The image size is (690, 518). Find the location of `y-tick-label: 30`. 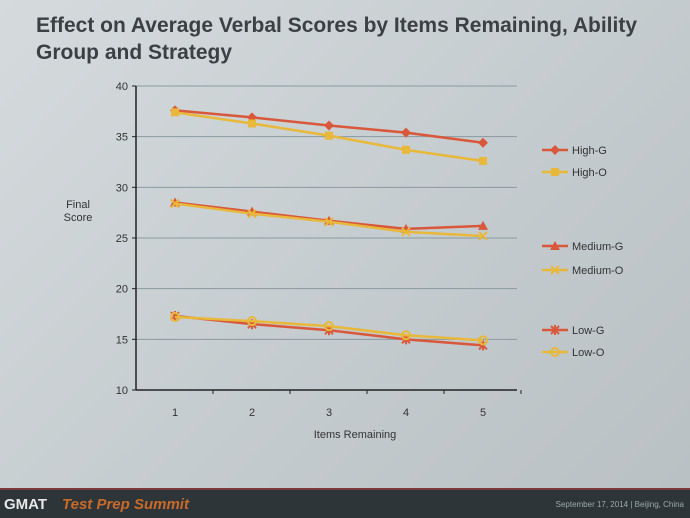

y-tick-label: 30 is located at coordinates (122, 188).